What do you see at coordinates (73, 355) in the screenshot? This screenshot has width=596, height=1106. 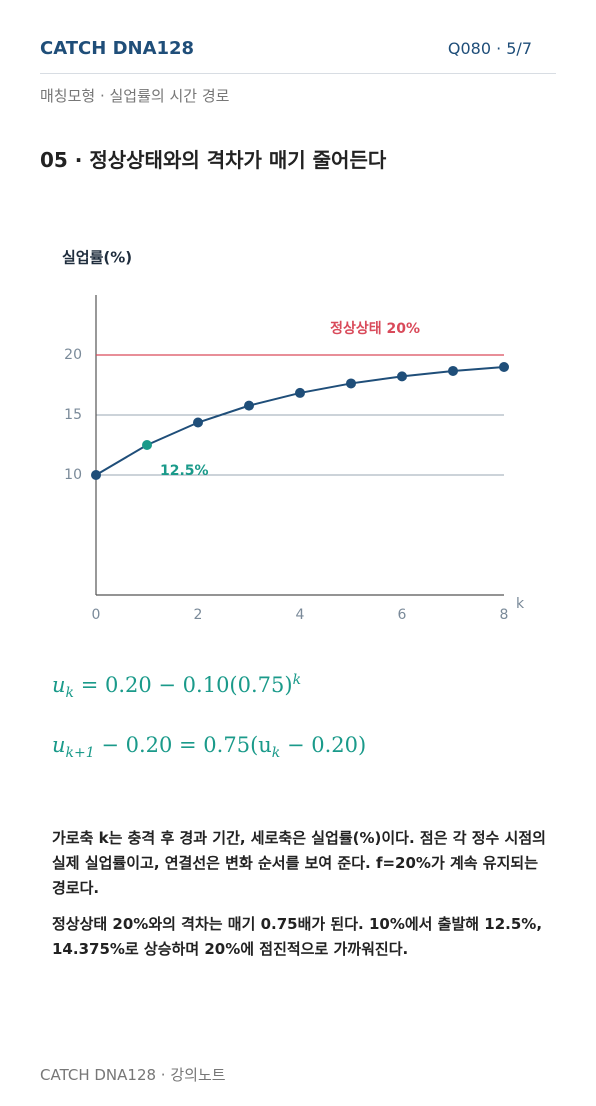 I see `y-tick-label: 20` at bounding box center [73, 355].